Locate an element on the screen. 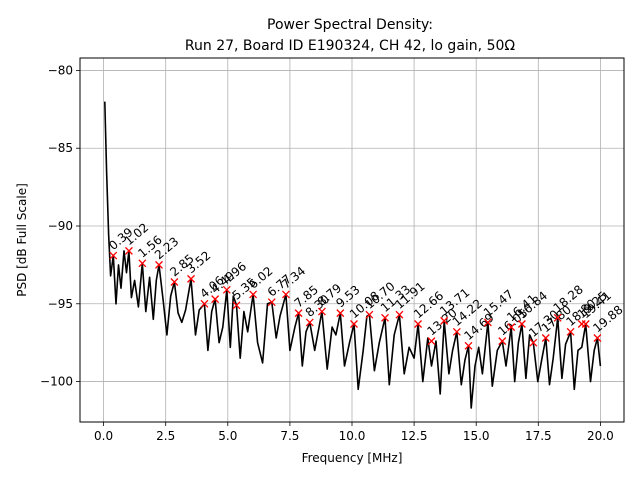  y-tick-label: −100 is located at coordinates (56, 382).